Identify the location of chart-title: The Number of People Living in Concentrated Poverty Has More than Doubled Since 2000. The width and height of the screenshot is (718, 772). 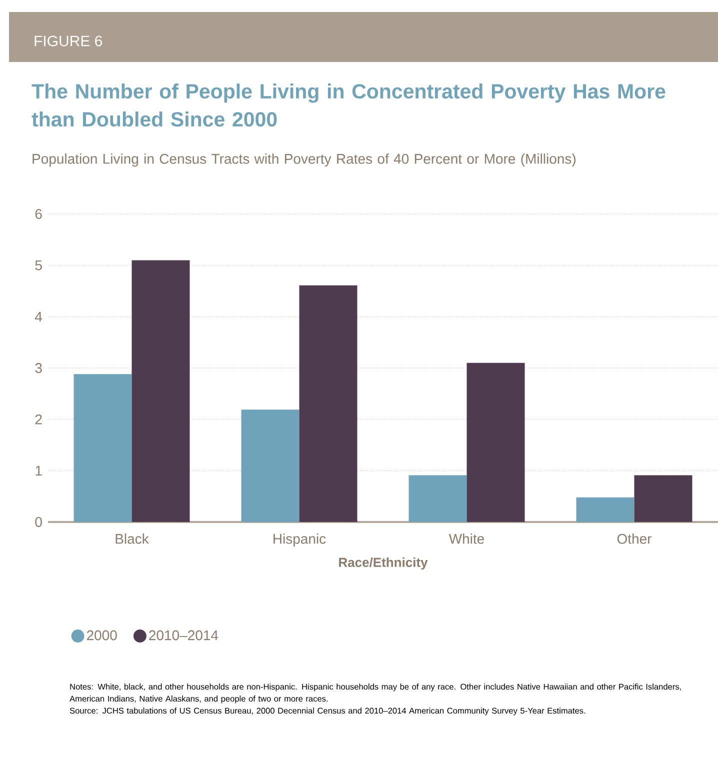
(349, 105).